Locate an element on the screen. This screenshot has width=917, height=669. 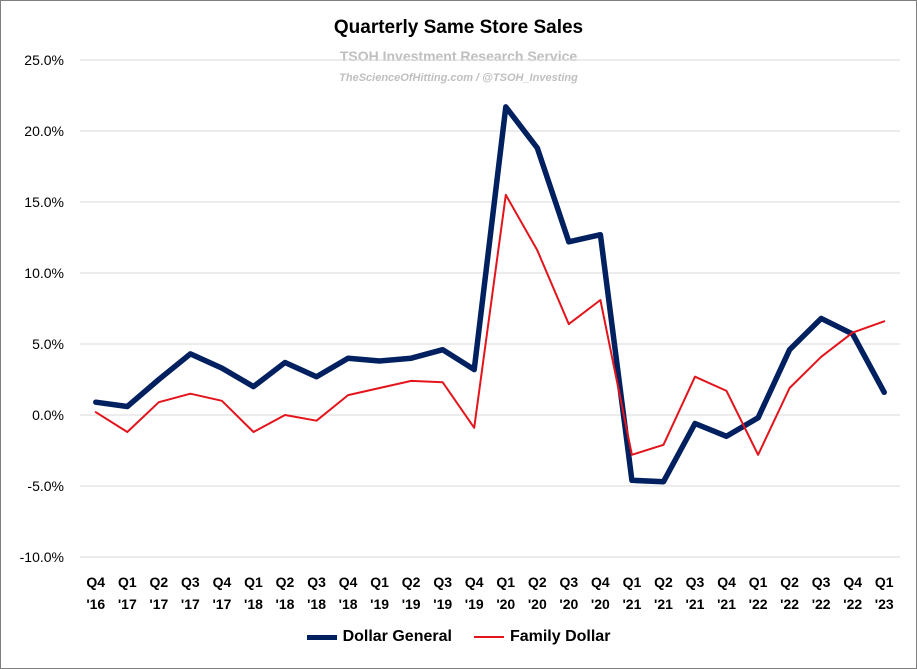
legend-swatch-dollar-general is located at coordinates (321, 637).